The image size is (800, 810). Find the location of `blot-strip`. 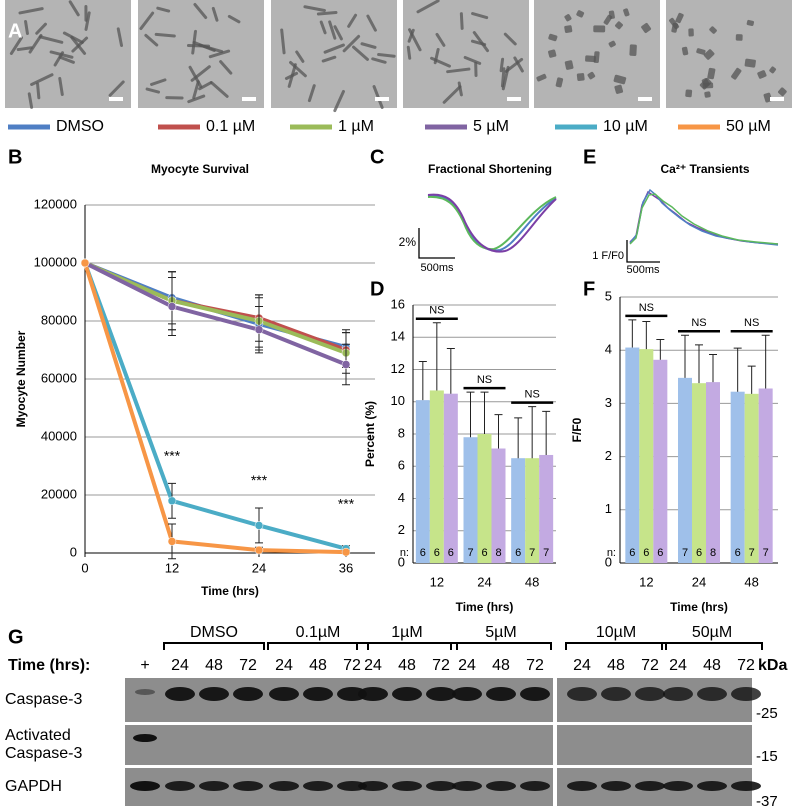

blot-strip is located at coordinates (339, 700).